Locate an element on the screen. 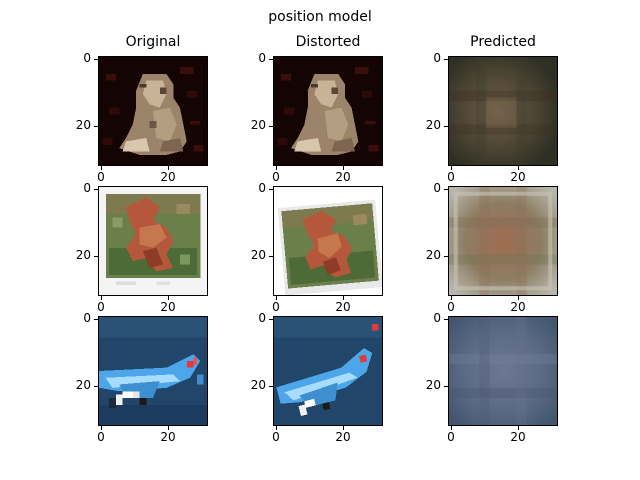 This screenshot has height=480, width=640. deer-predicted-image is located at coordinates (503, 241).